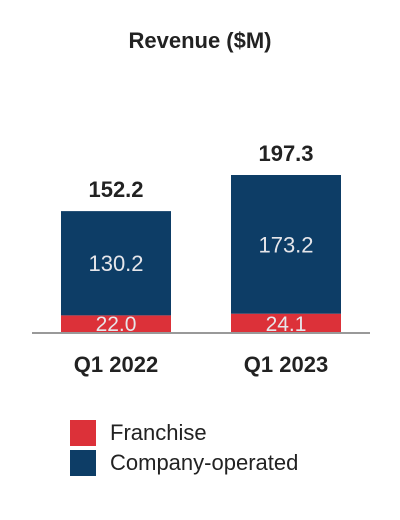  What do you see at coordinates (115, 189) in the screenshot?
I see `total-label-q1-2022: 152.2` at bounding box center [115, 189].